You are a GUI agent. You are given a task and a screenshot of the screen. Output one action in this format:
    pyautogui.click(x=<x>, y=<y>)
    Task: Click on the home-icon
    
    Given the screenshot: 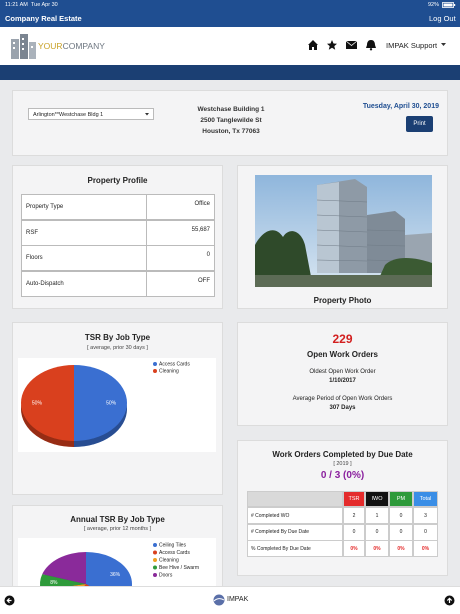 What is the action you would take?
    pyautogui.click(x=313, y=45)
    